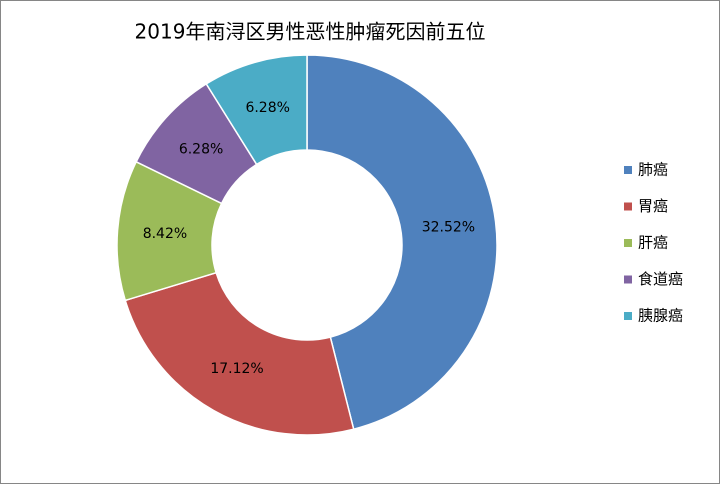 The image size is (720, 484). I want to click on legend-label: 食道癌, so click(660, 279).